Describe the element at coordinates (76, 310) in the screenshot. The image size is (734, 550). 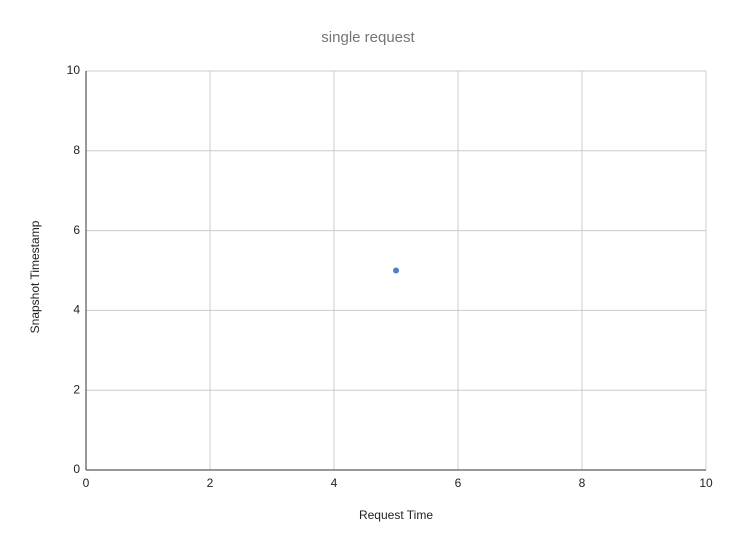
I see `y-tick-label: 4` at that location.